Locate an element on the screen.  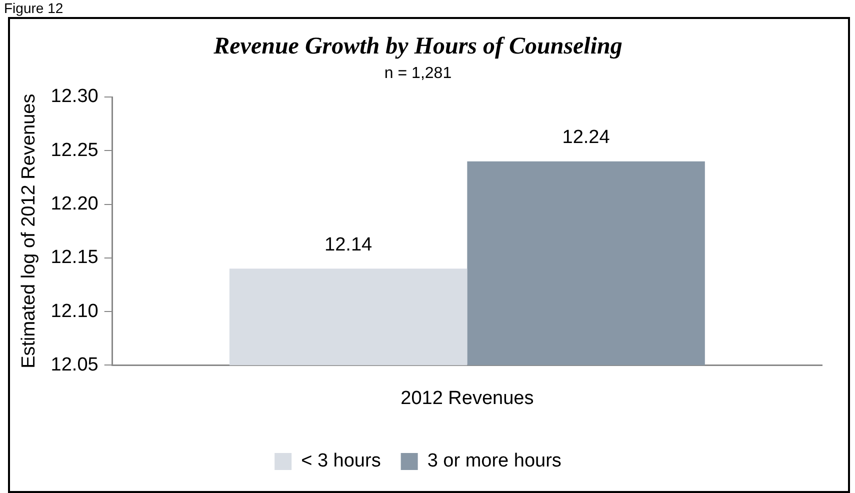
y-tick-label: 12.15 is located at coordinates (74, 257).